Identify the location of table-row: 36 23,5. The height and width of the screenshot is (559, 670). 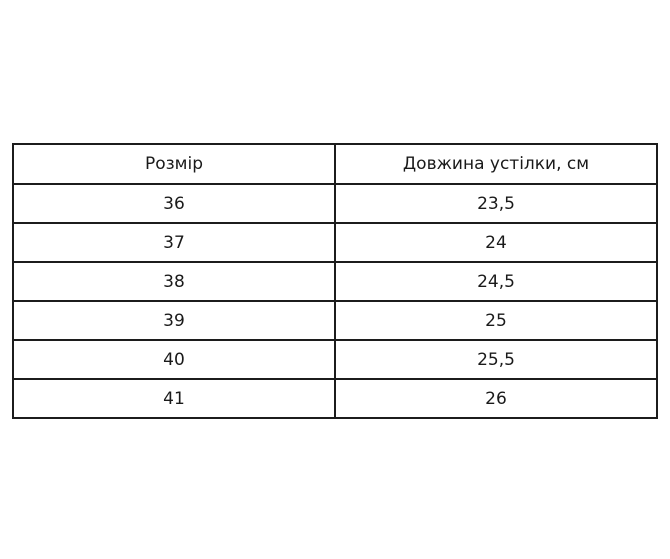
(335, 203).